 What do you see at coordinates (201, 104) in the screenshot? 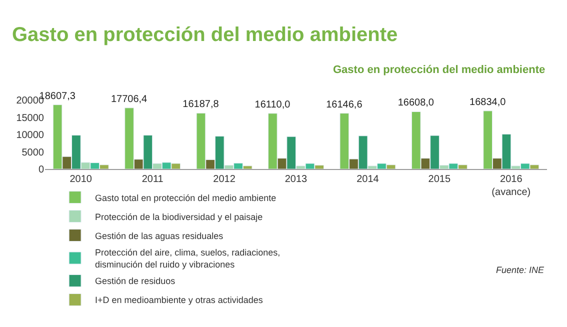
I see `data-label: 16187,8` at bounding box center [201, 104].